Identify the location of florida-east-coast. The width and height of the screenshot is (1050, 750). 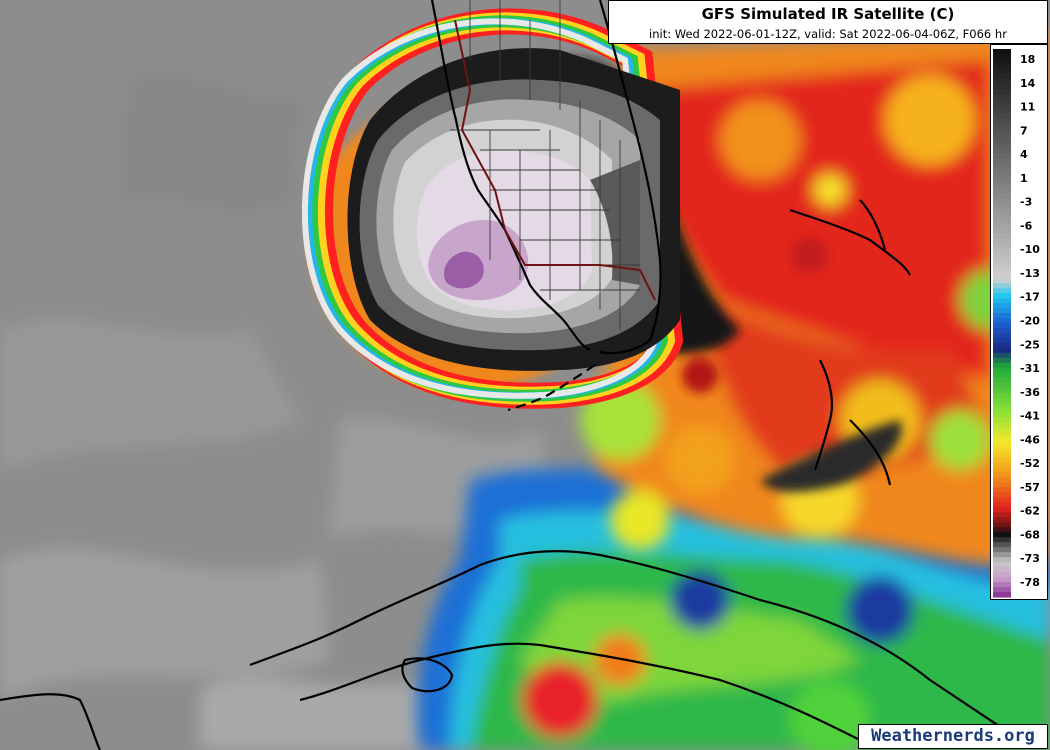
(630, 177).